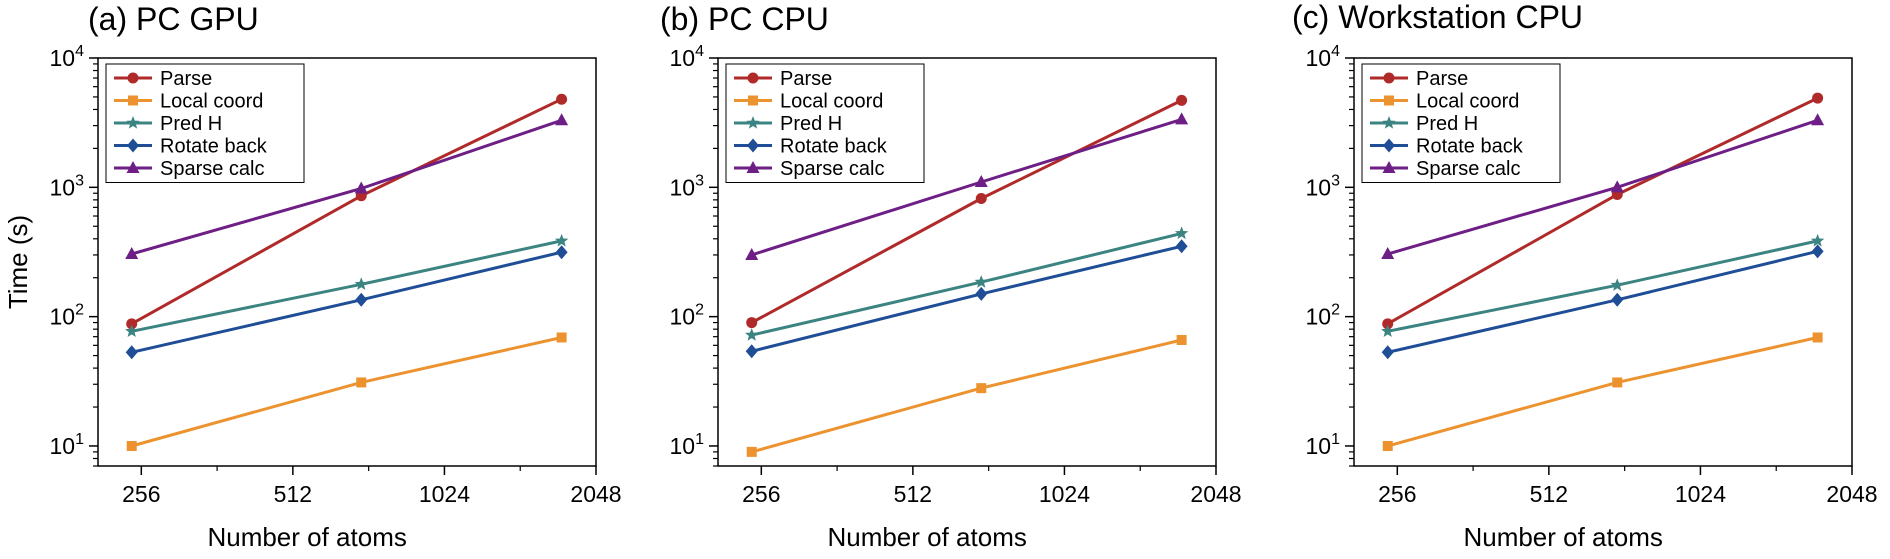  I want to click on x-tick-label: 1024, so click(1700, 494).